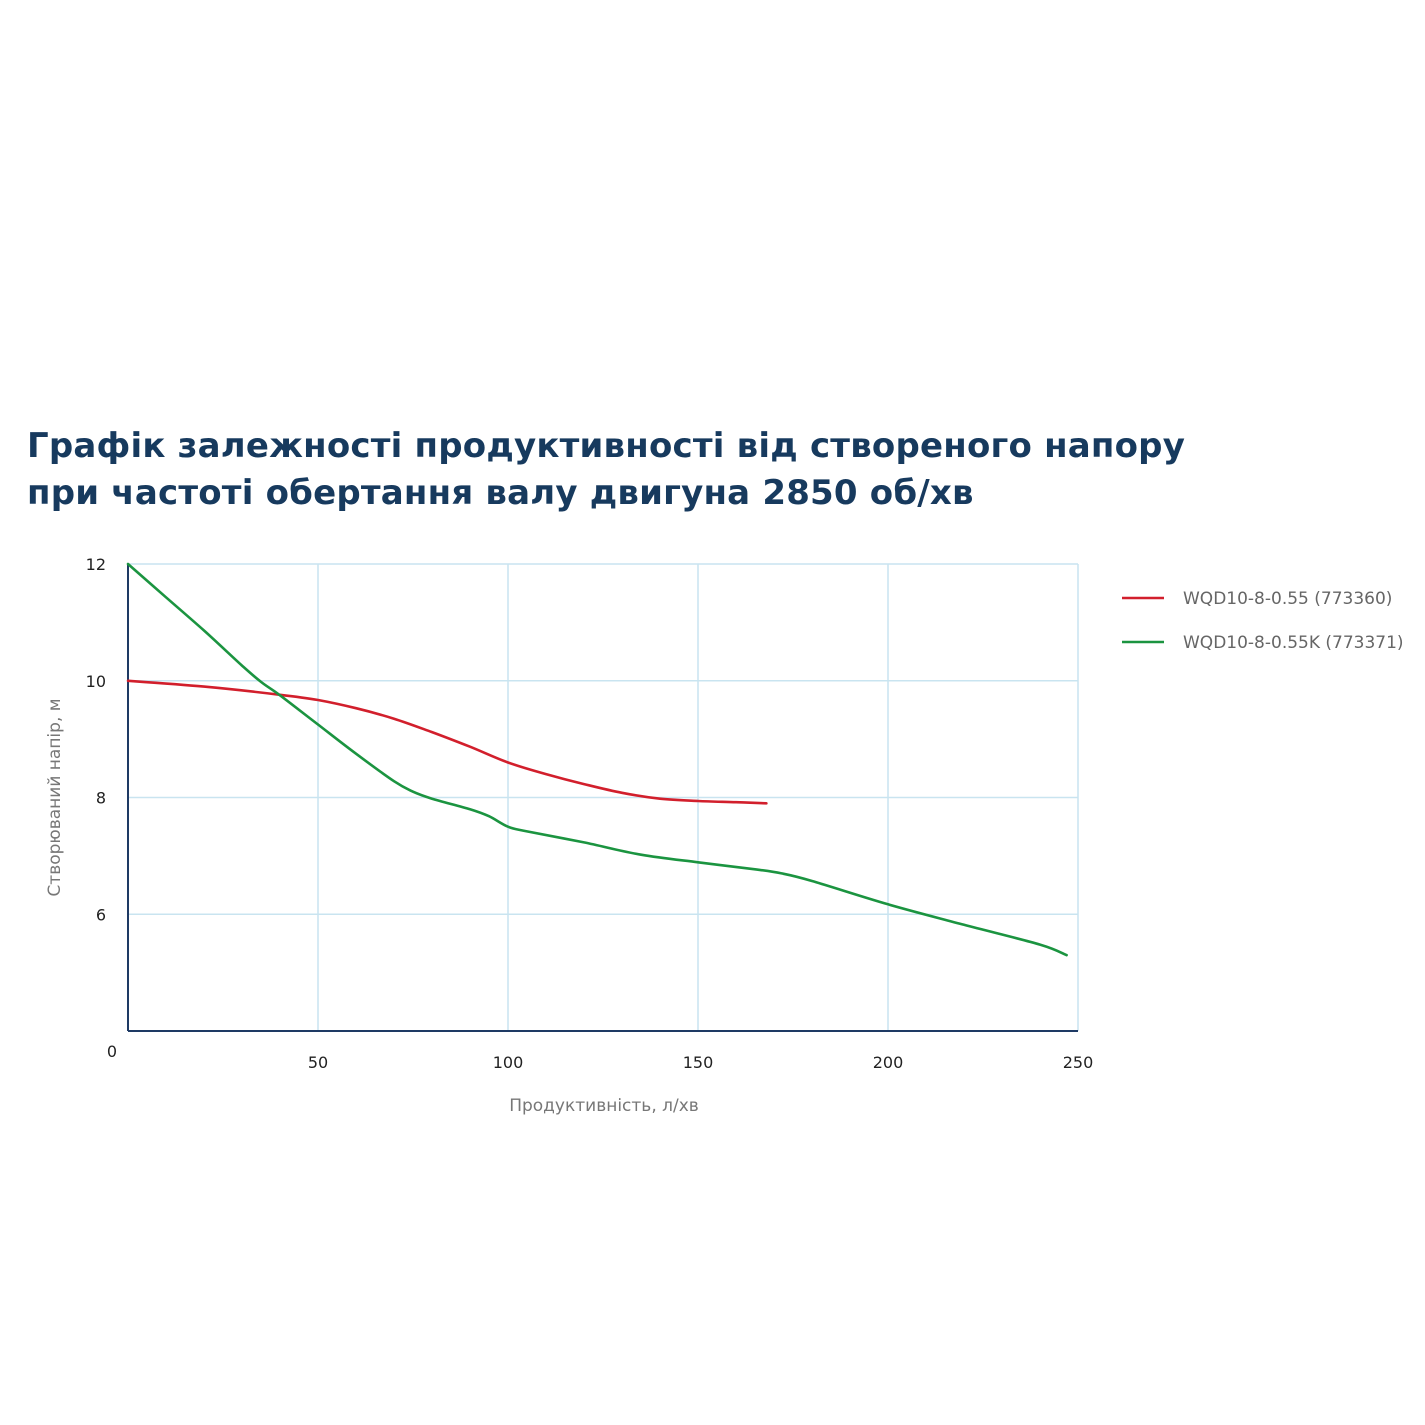 Image resolution: width=1425 pixels, height=1425 pixels. What do you see at coordinates (101, 798) in the screenshot?
I see `y-tick-label: 8` at bounding box center [101, 798].